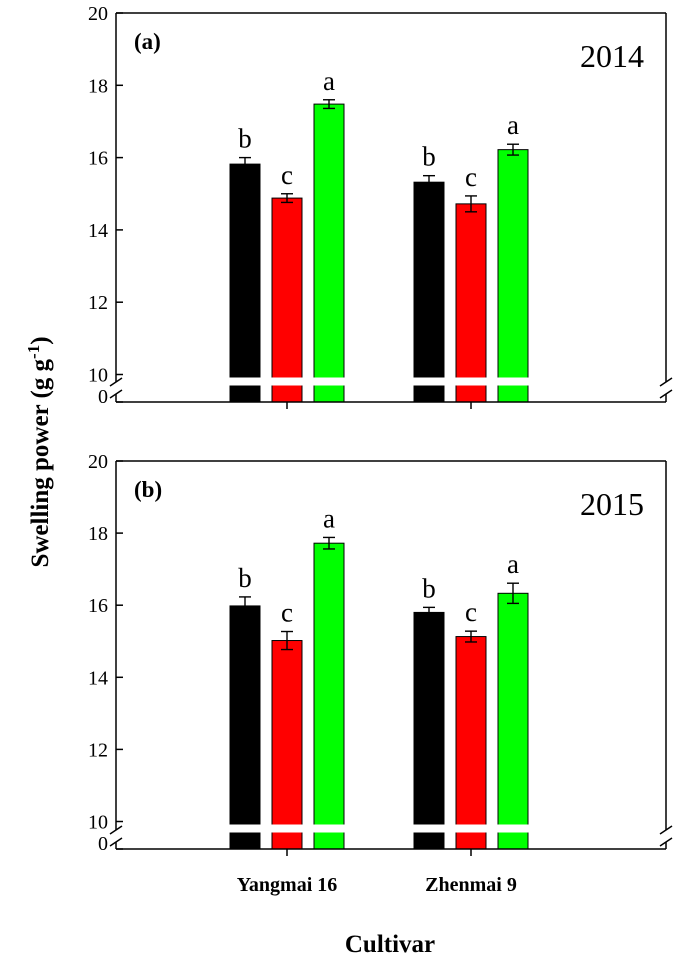 The height and width of the screenshot is (957, 675). I want to click on x-axis-title: Cultivar, so click(390, 944).